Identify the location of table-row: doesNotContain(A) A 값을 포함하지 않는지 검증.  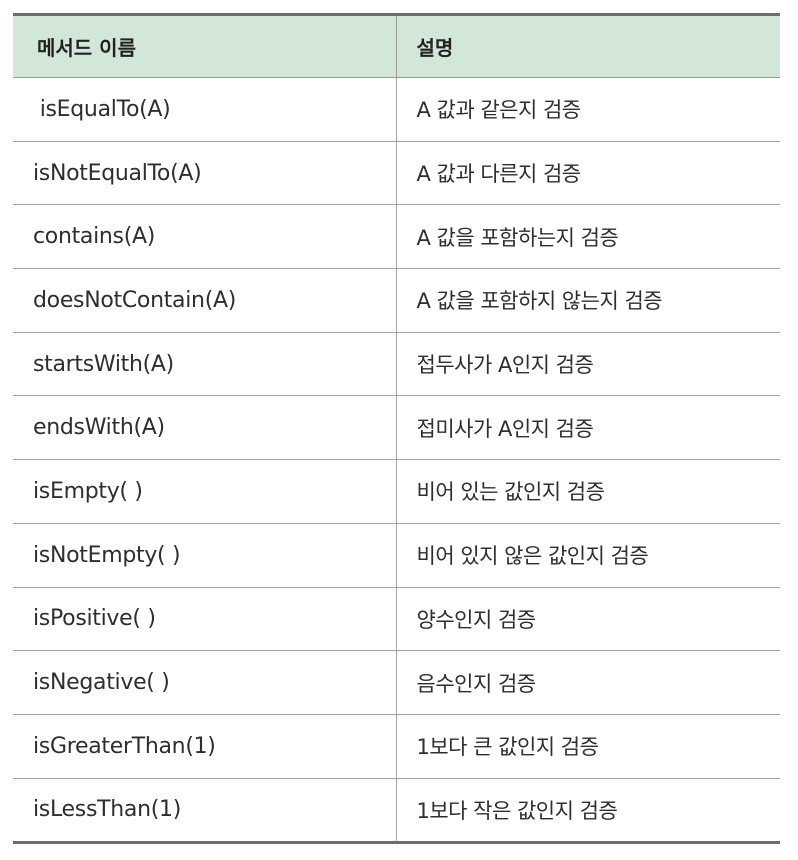
(396, 300).